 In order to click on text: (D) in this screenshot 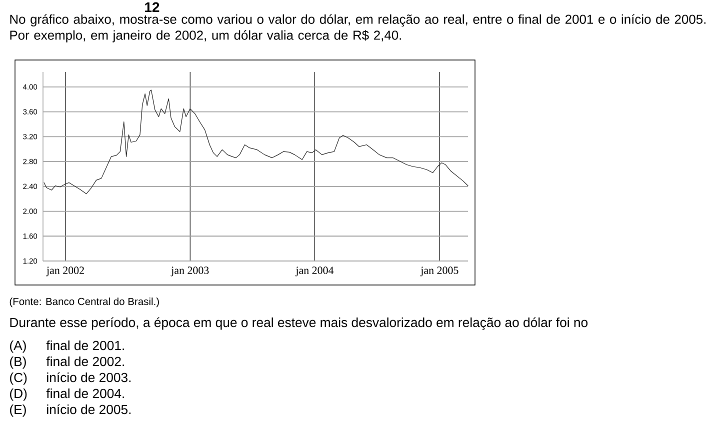, I will do `click(18, 394)`.